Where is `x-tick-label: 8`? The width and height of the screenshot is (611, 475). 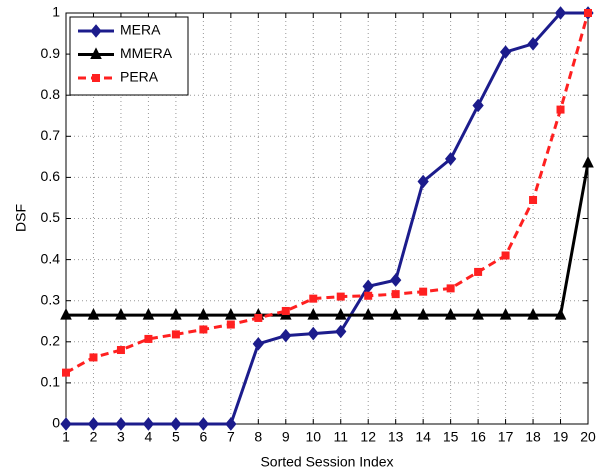
x-tick-label: 8 is located at coordinates (258, 437).